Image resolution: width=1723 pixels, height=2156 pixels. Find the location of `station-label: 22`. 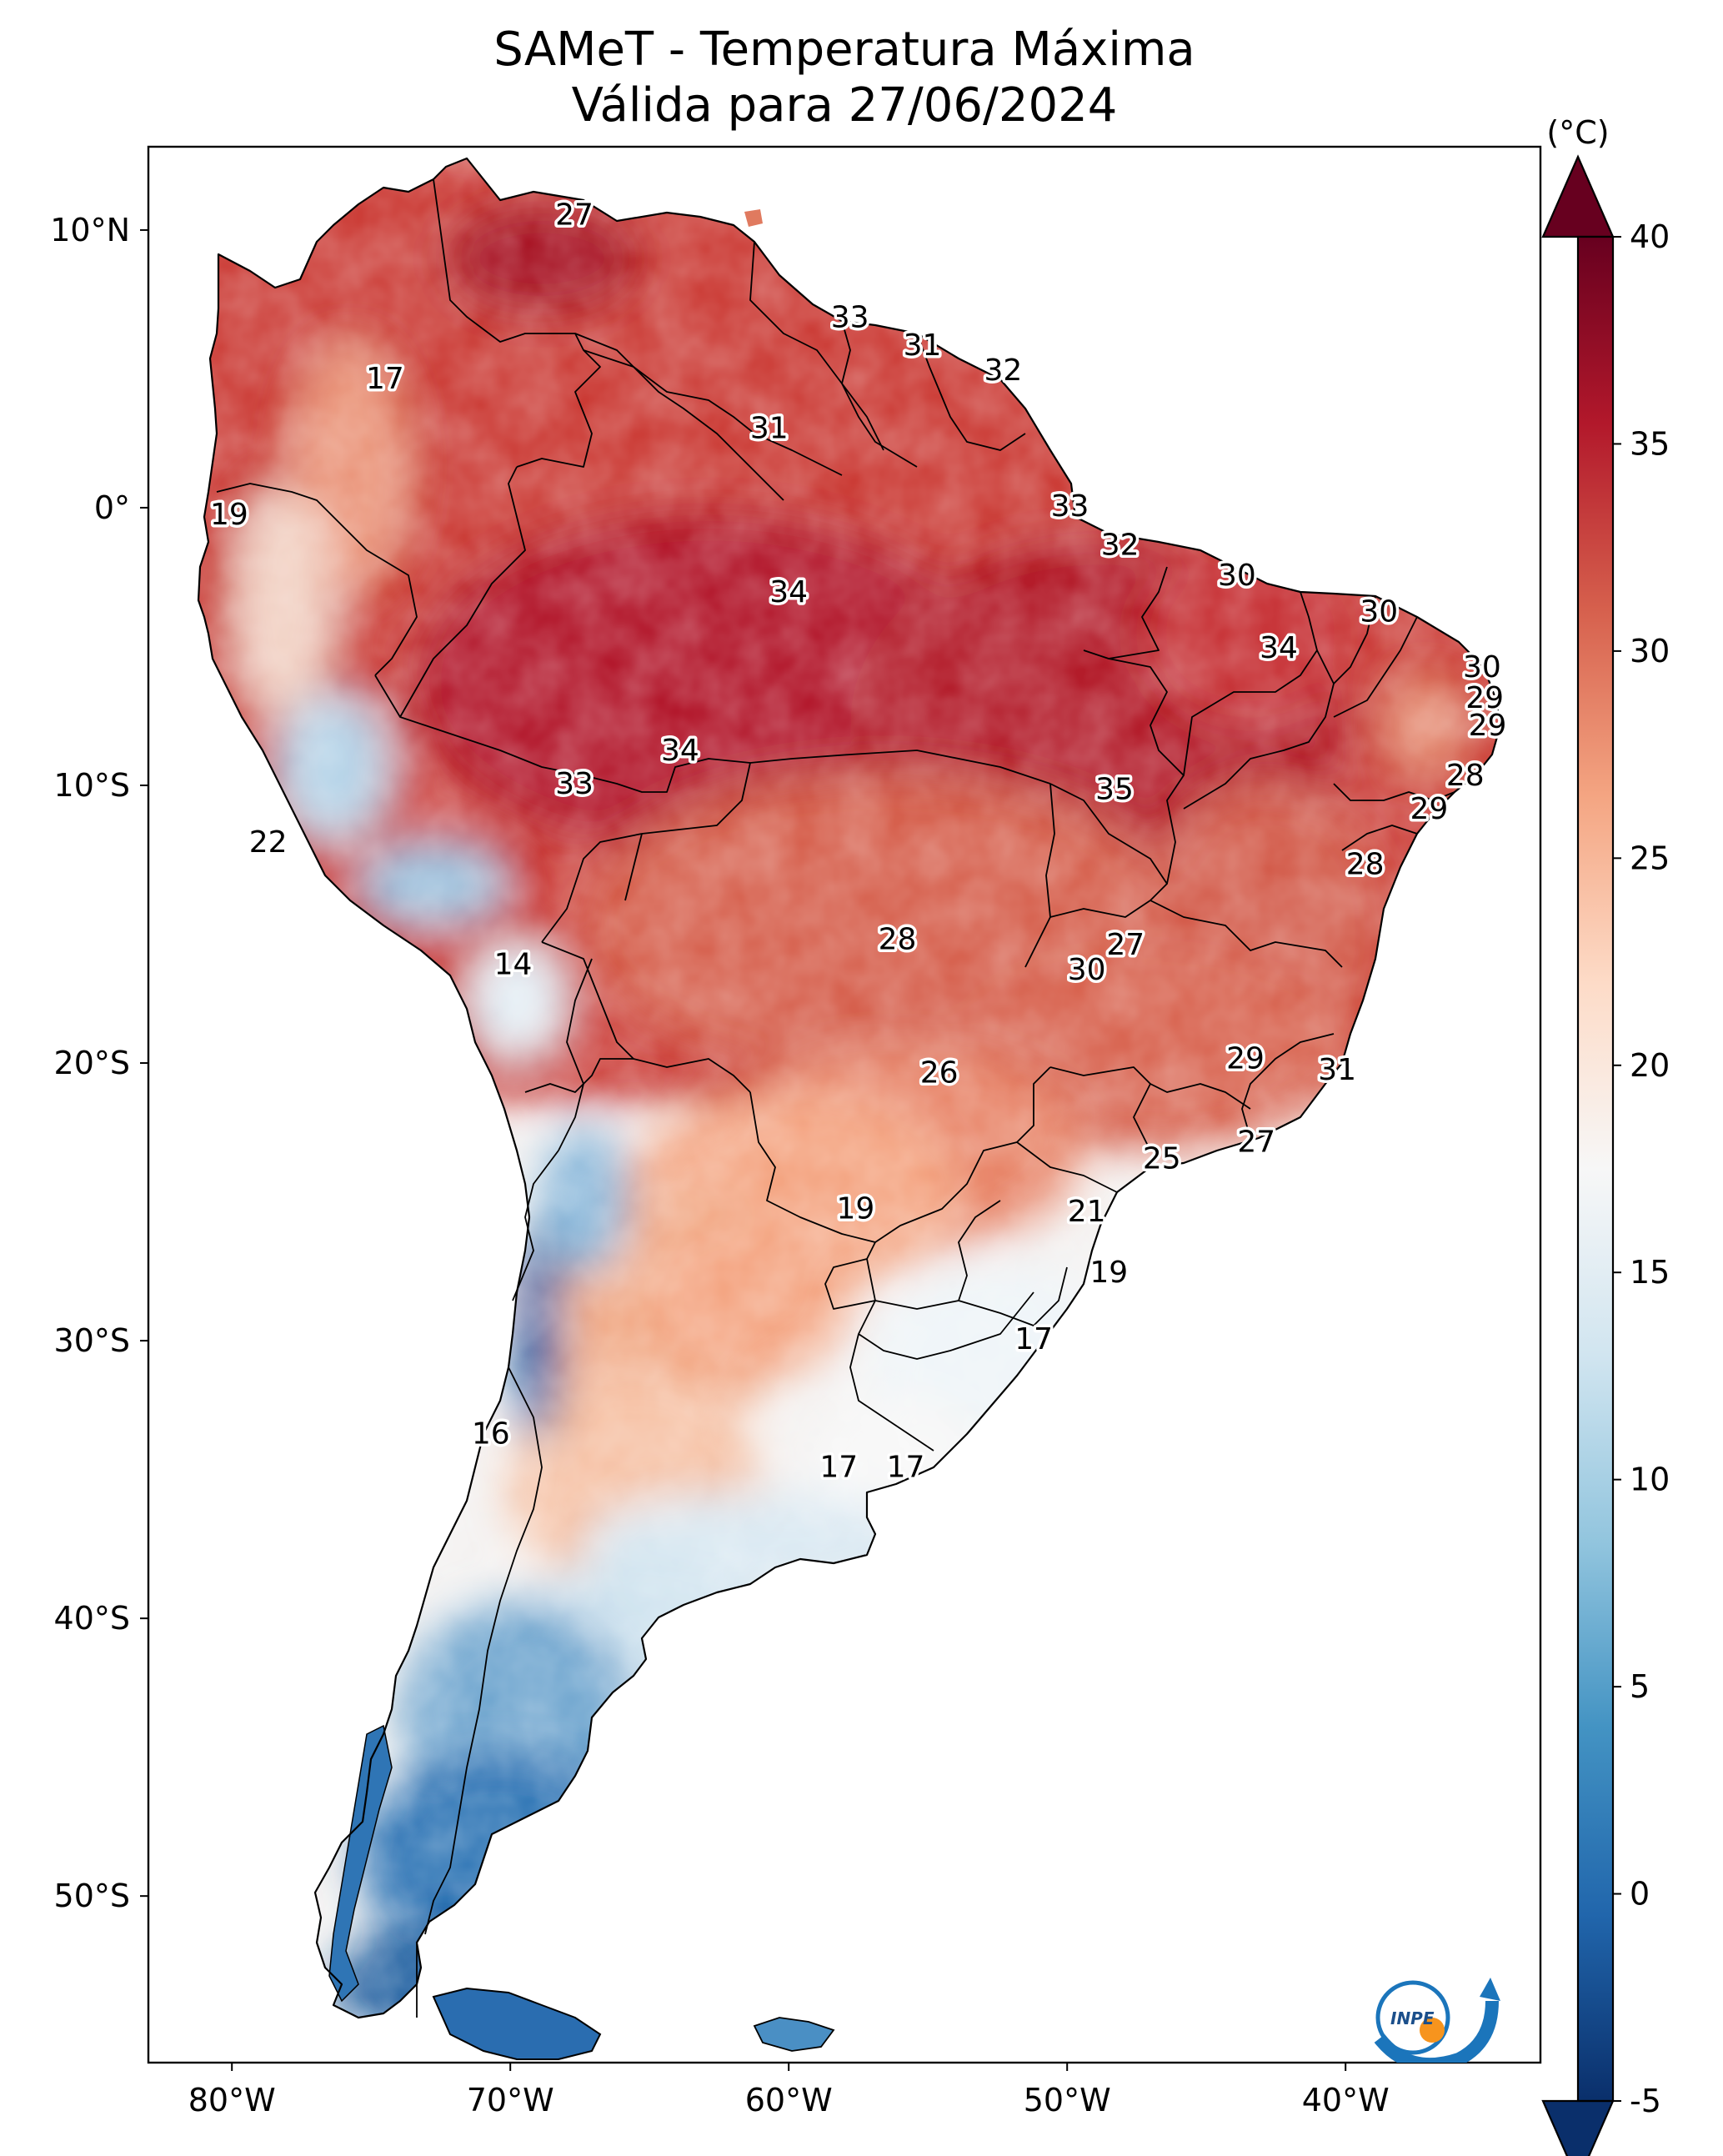

station-label: 22 is located at coordinates (268, 842).